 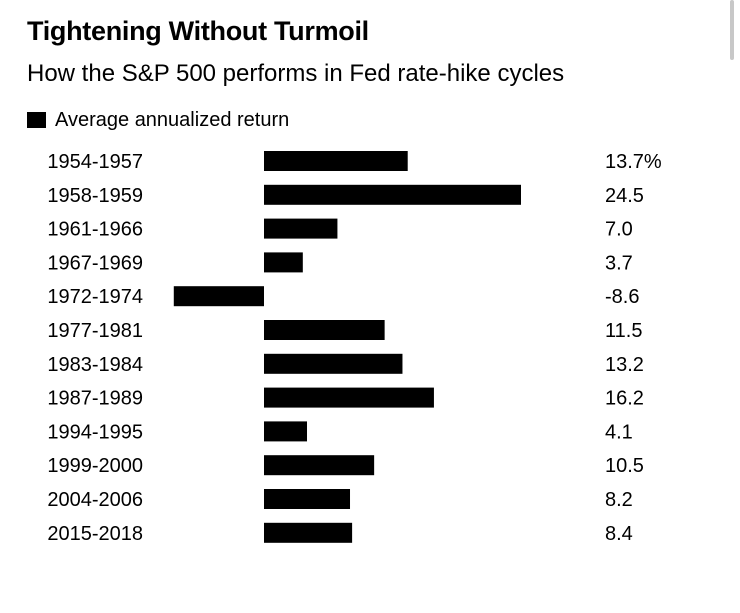 I want to click on category-label: 1999-2000, so click(x=95, y=466).